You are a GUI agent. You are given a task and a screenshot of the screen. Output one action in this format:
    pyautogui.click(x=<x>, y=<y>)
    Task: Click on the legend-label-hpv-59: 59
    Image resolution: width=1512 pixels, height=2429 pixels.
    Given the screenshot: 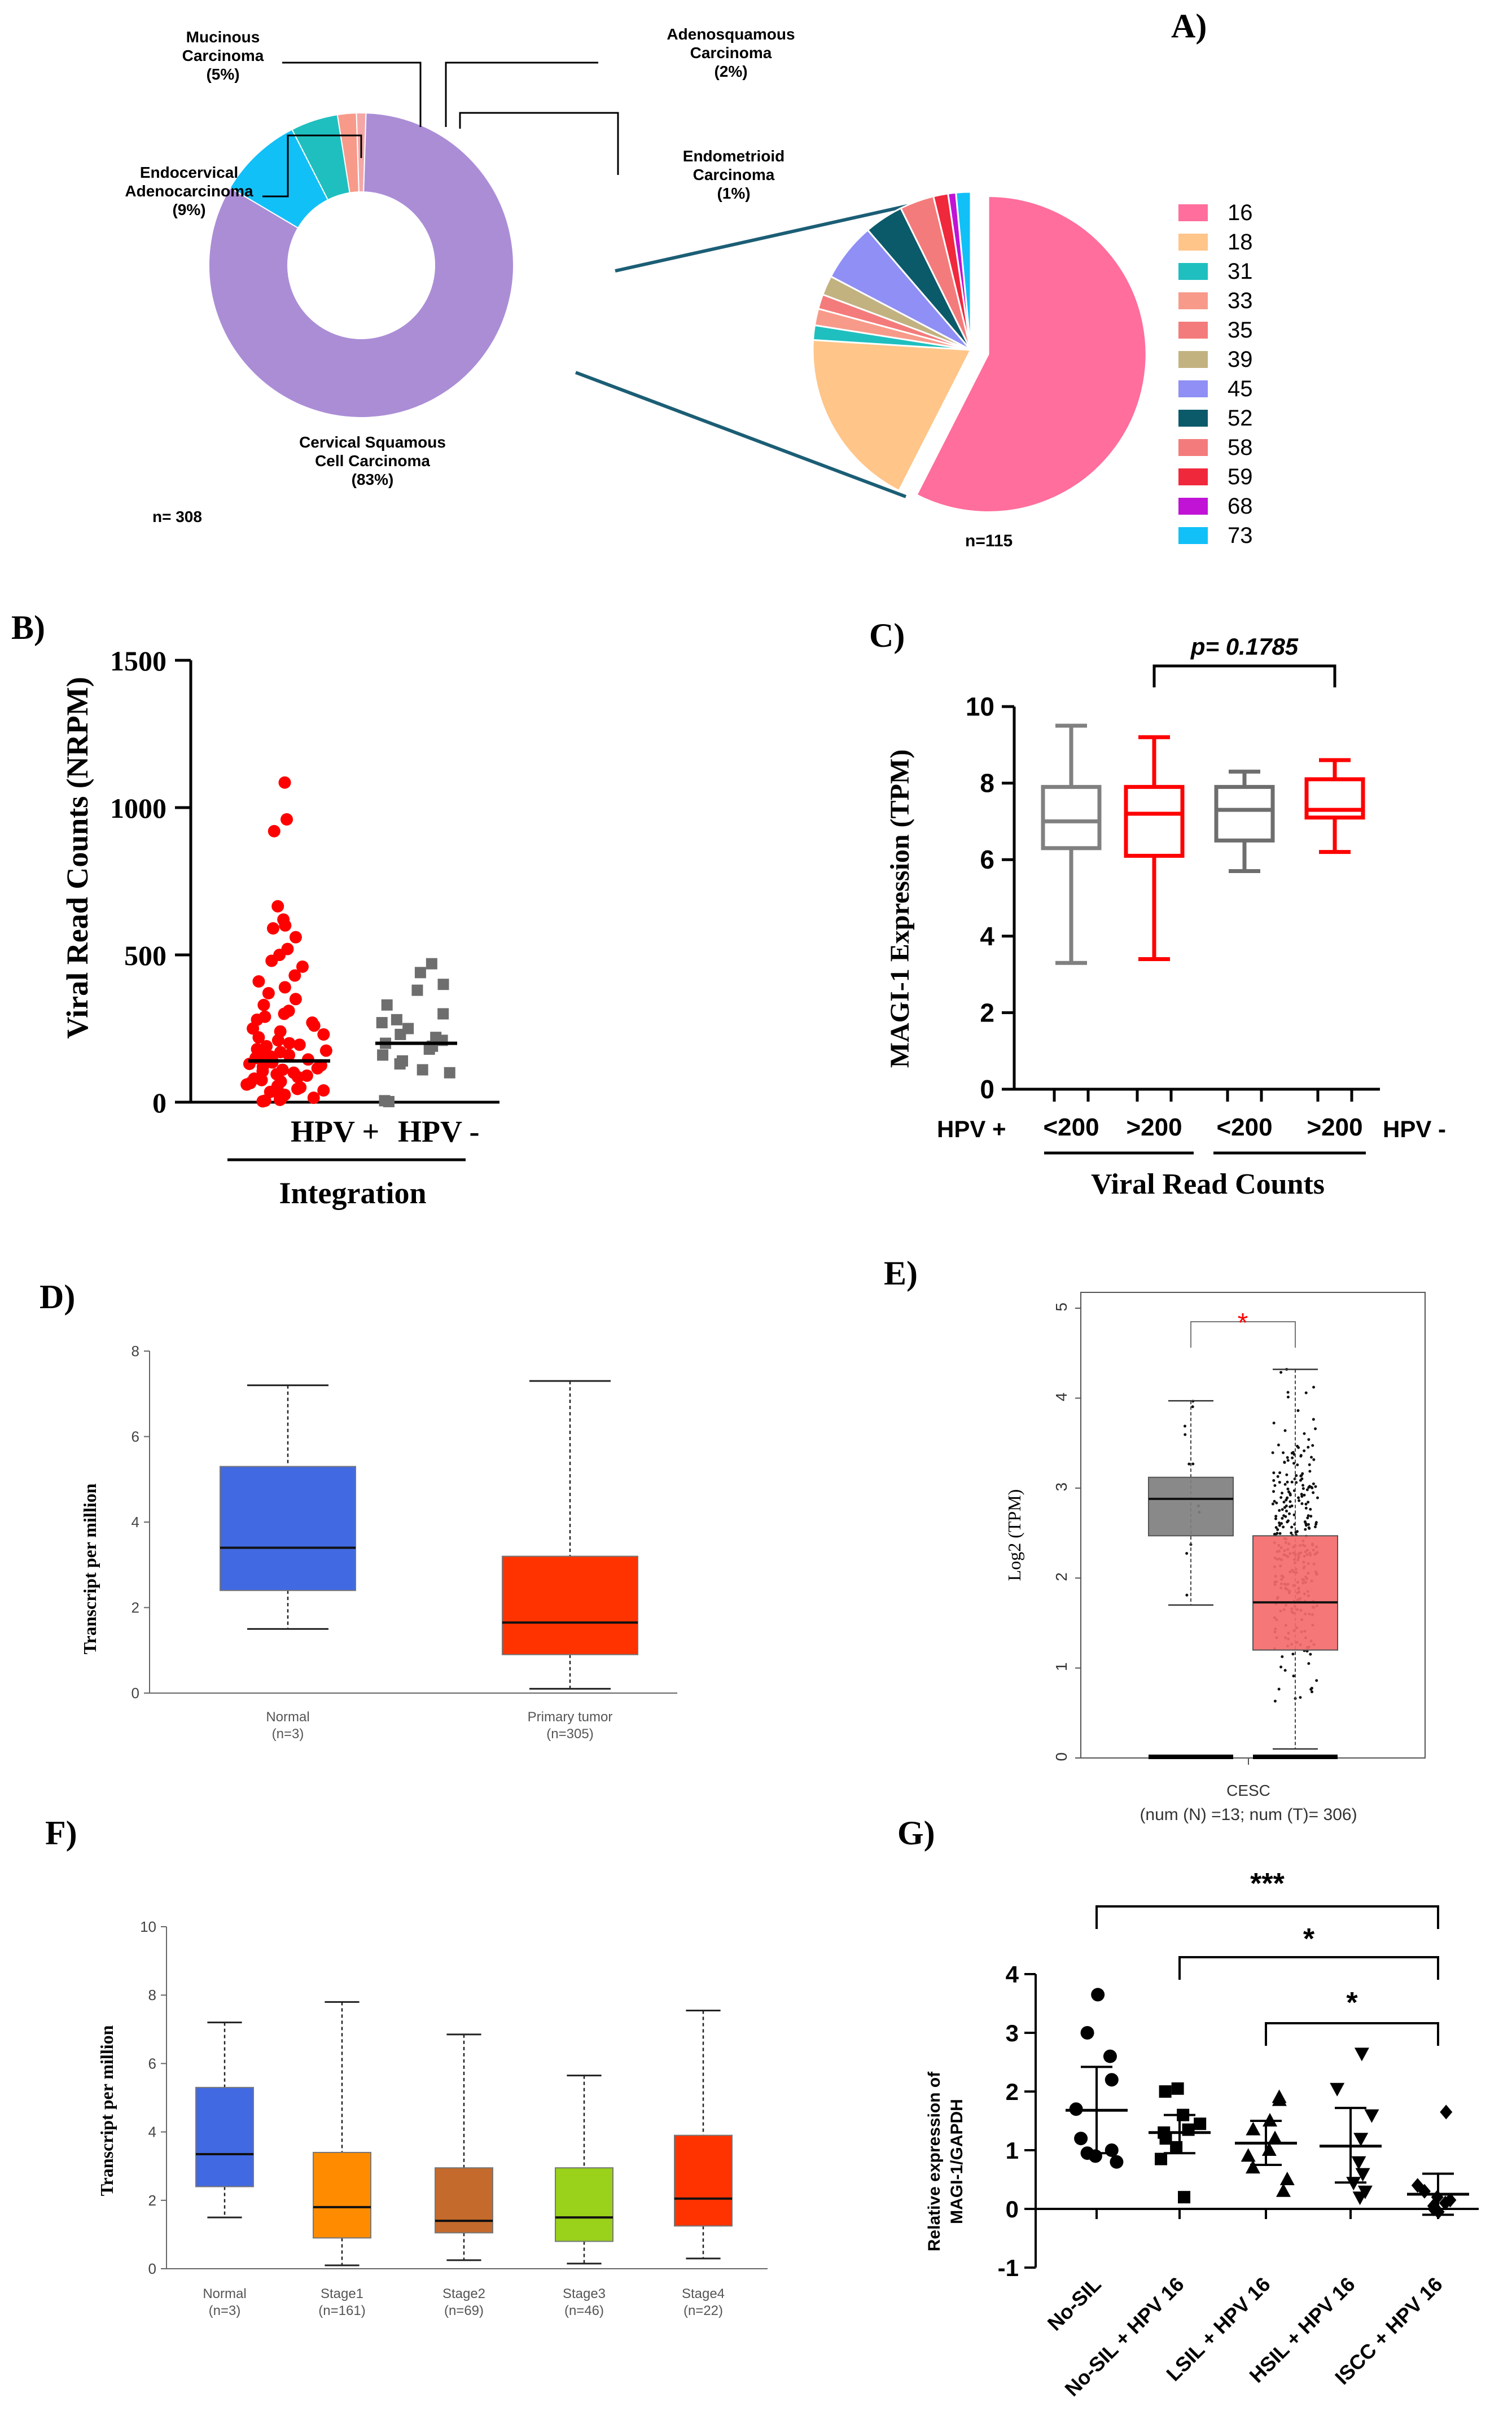 What is the action you would take?
    pyautogui.click(x=1240, y=476)
    